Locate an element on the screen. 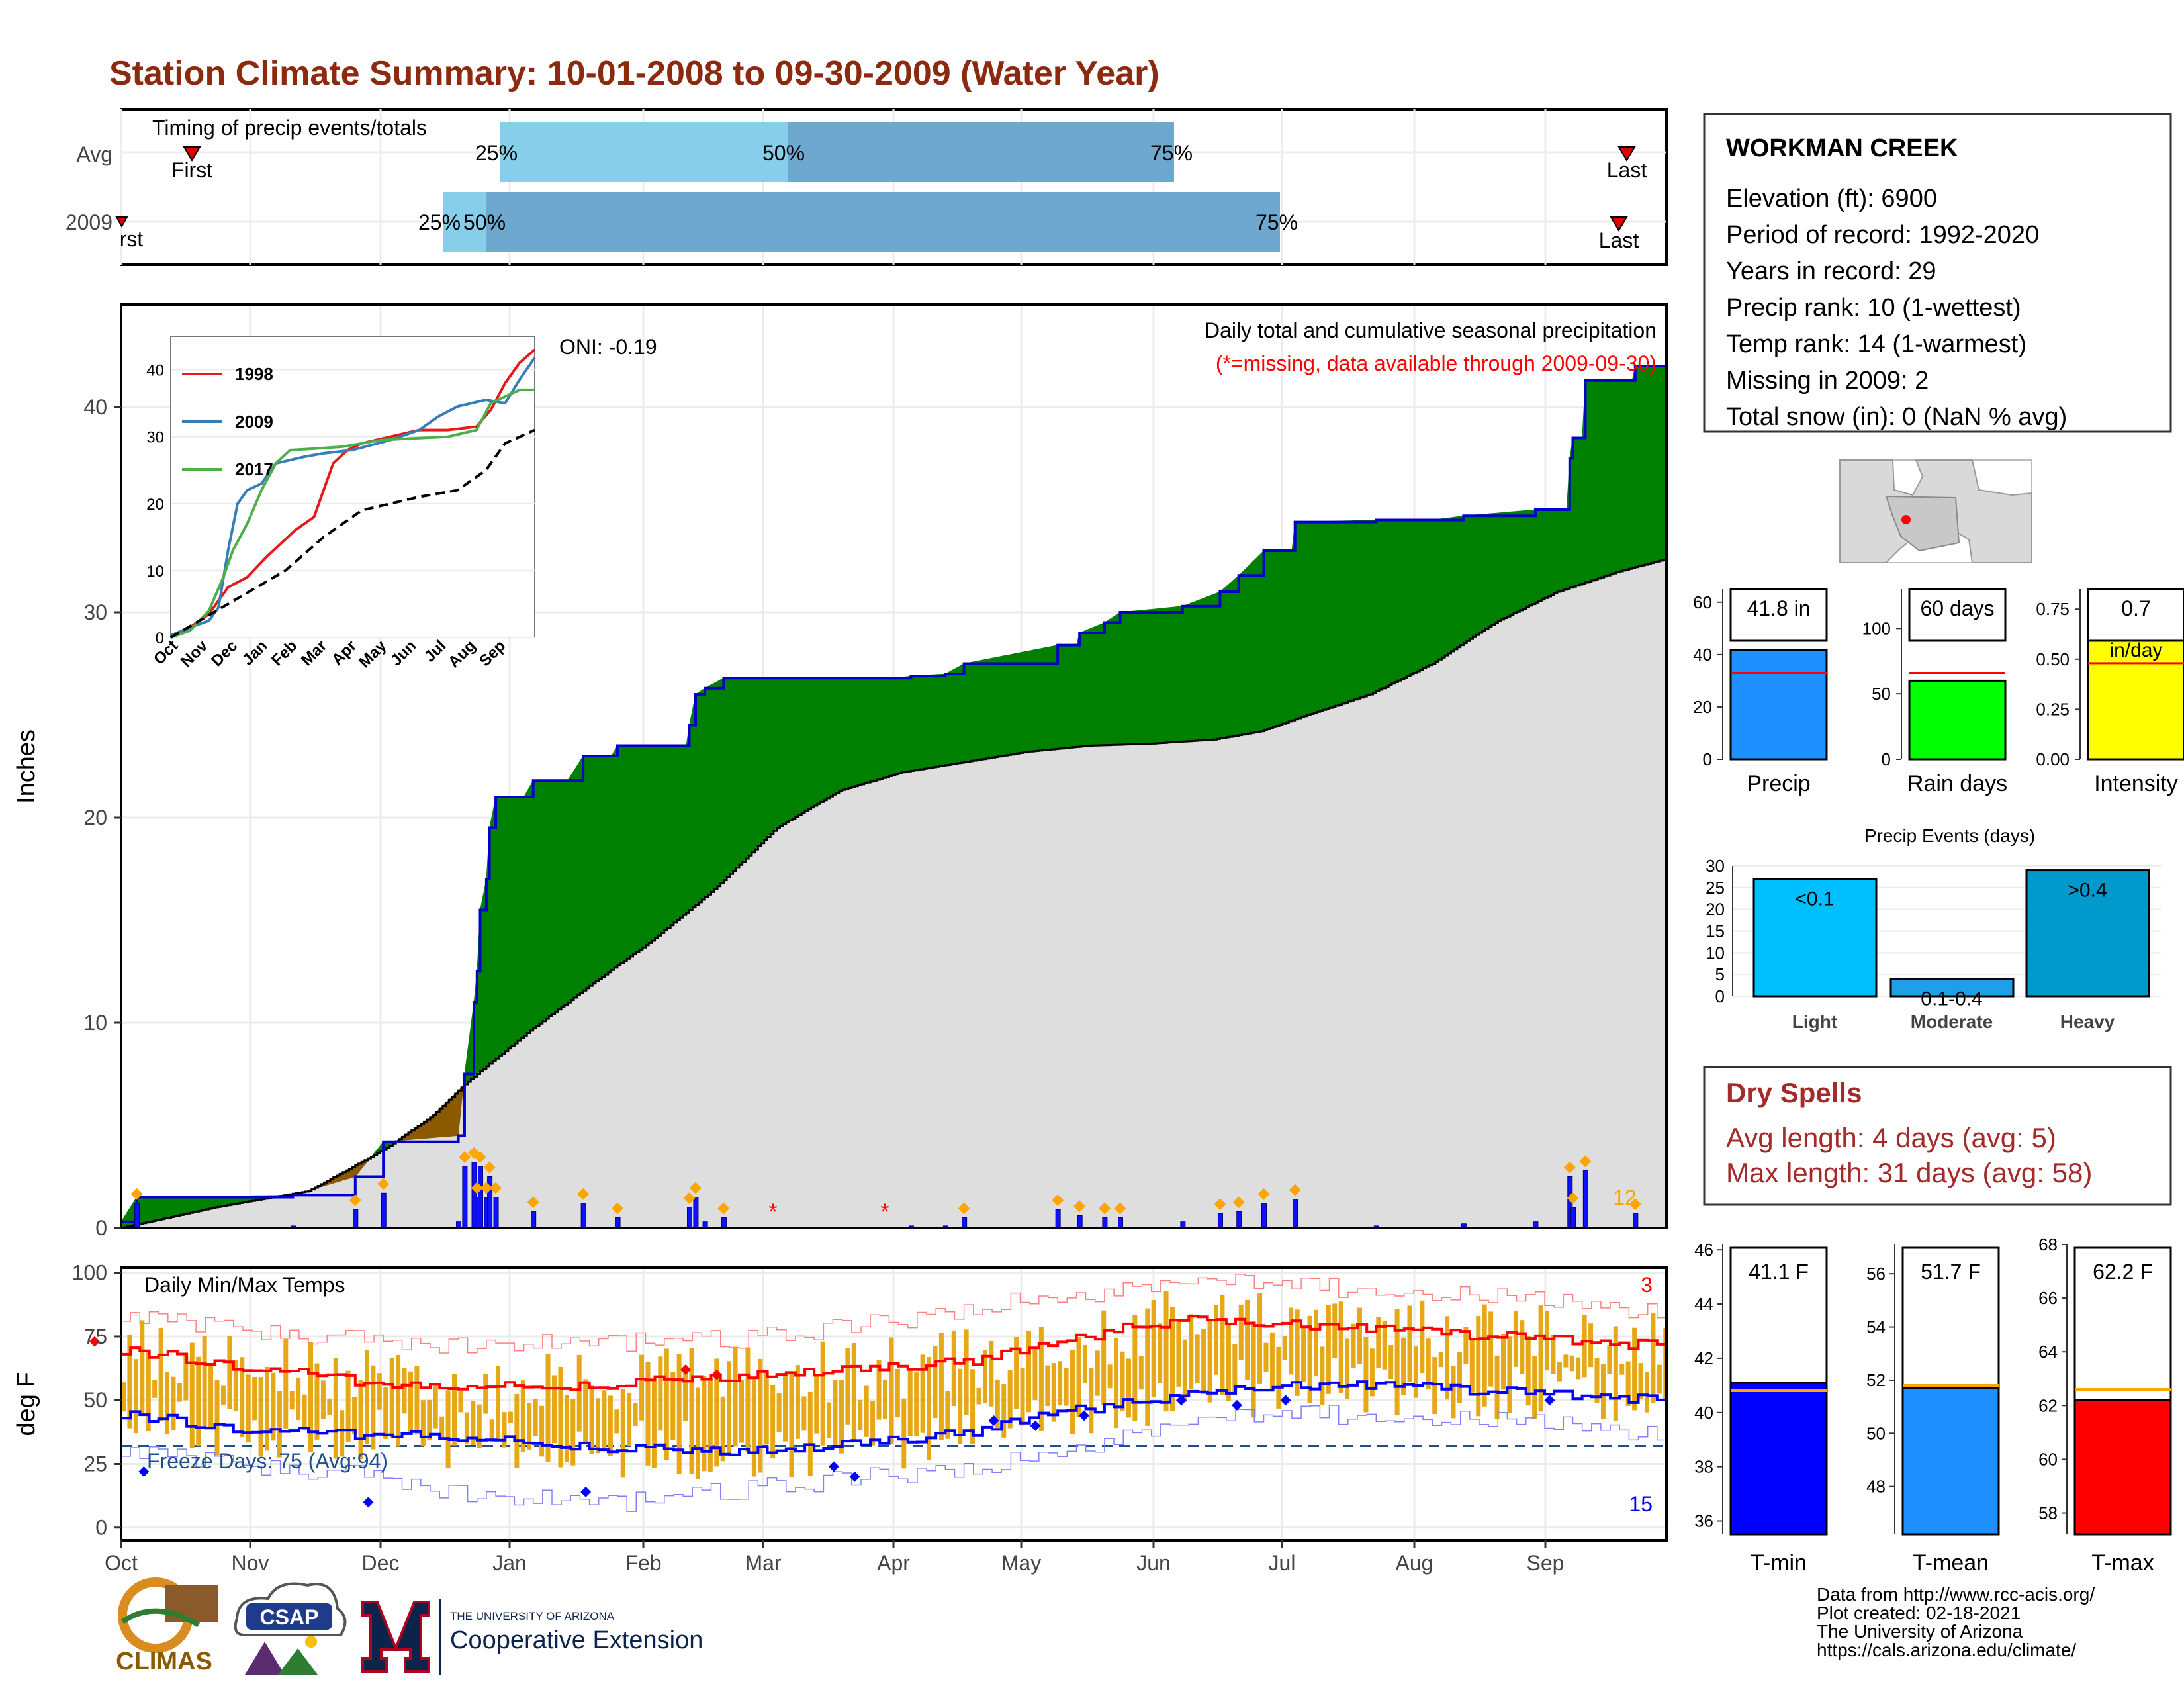 Image resolution: width=2184 pixels, height=1688 pixels. temp-summary-tick-label: 36 is located at coordinates (1703, 1521).